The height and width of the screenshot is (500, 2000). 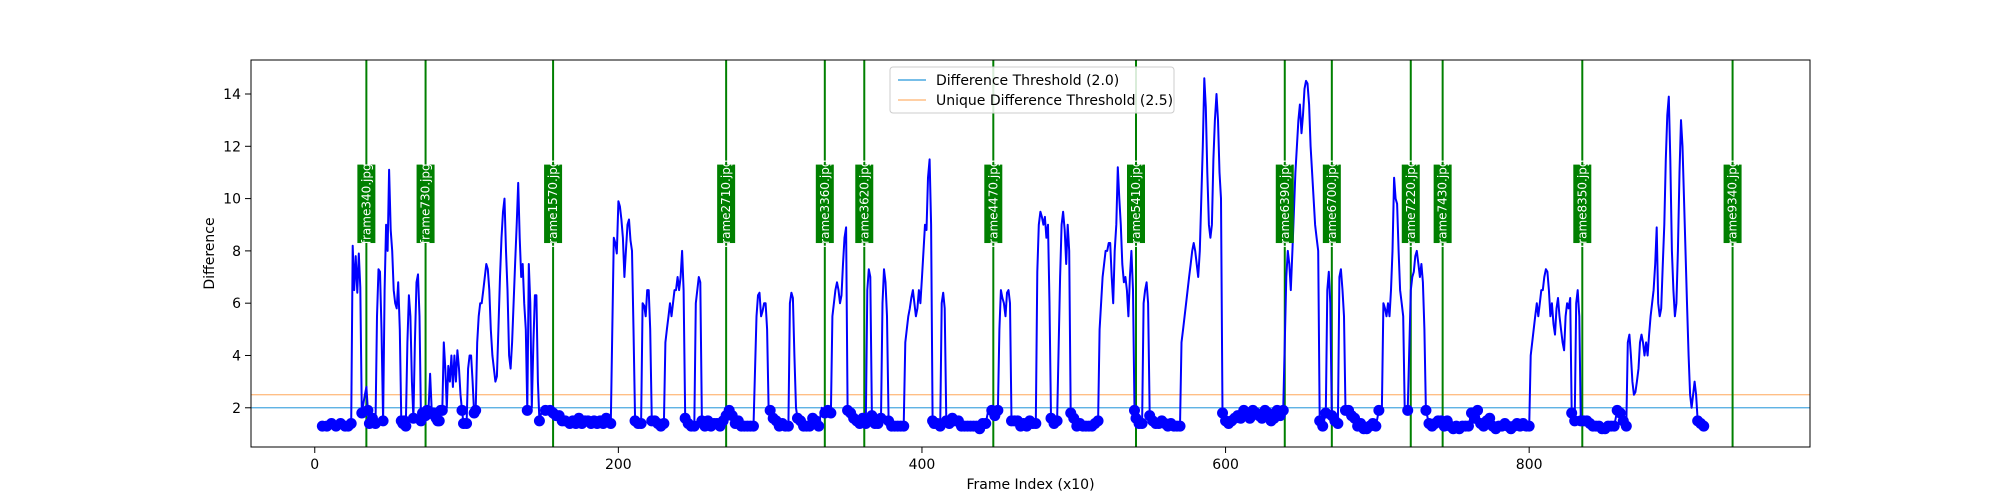 What do you see at coordinates (1054, 101) in the screenshot?
I see `legend-label-1: Unique Difference Threshold (2.5)` at bounding box center [1054, 101].